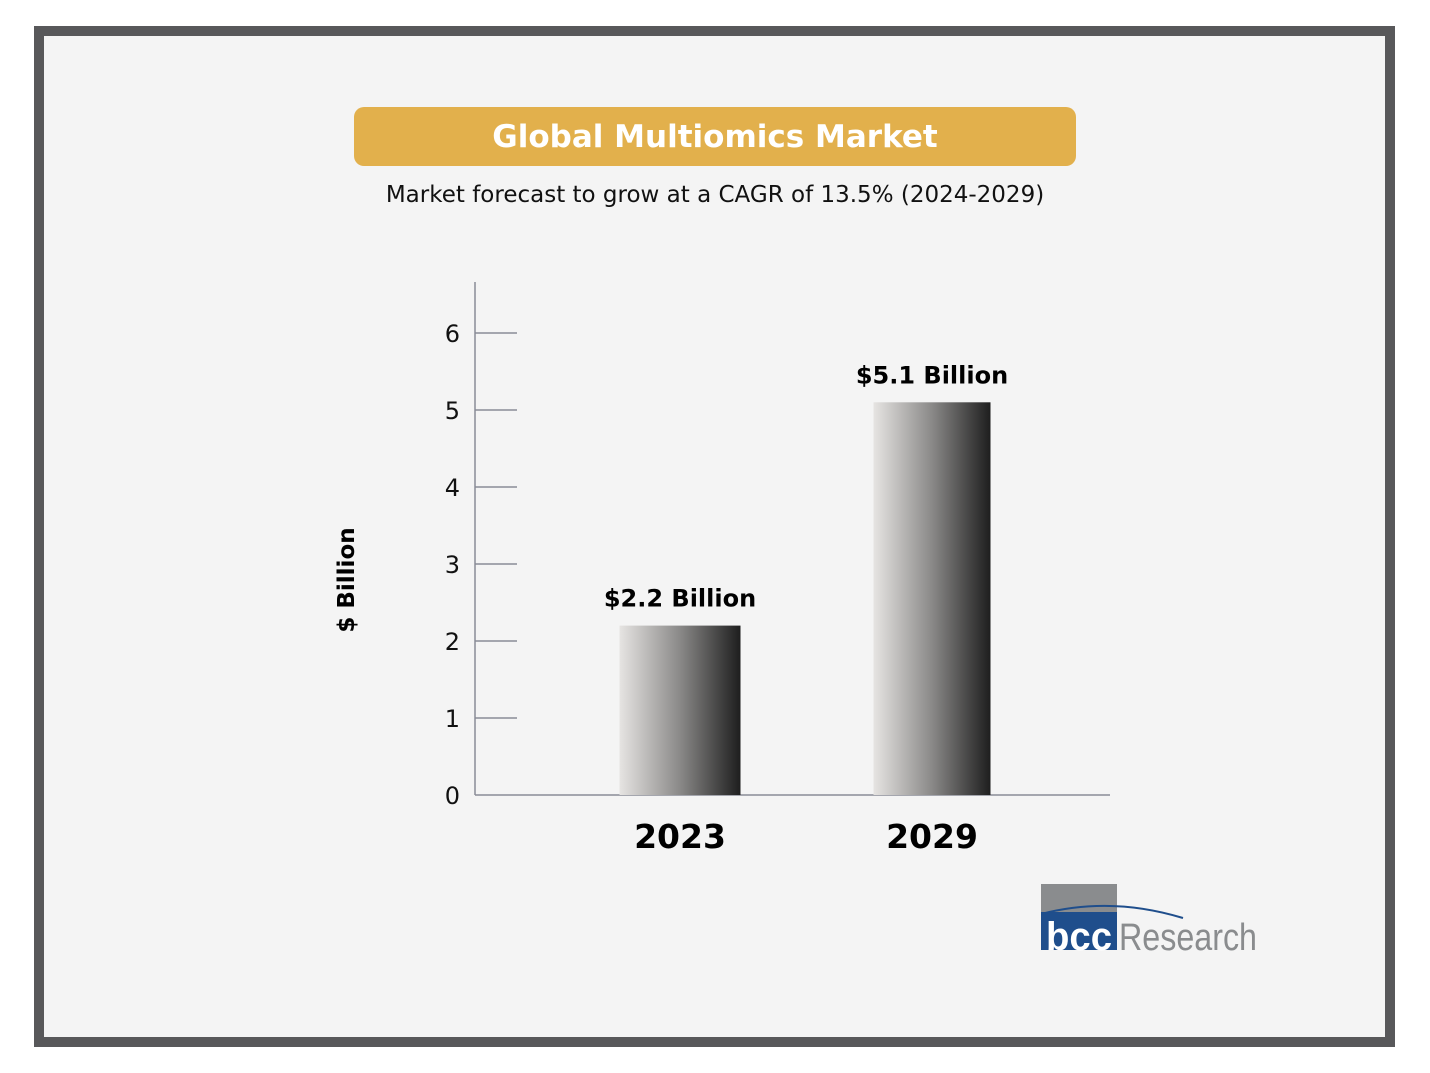 The width and height of the screenshot is (1430, 1073). Describe the element at coordinates (452, 719) in the screenshot. I see `y-tick-label: 1` at that location.